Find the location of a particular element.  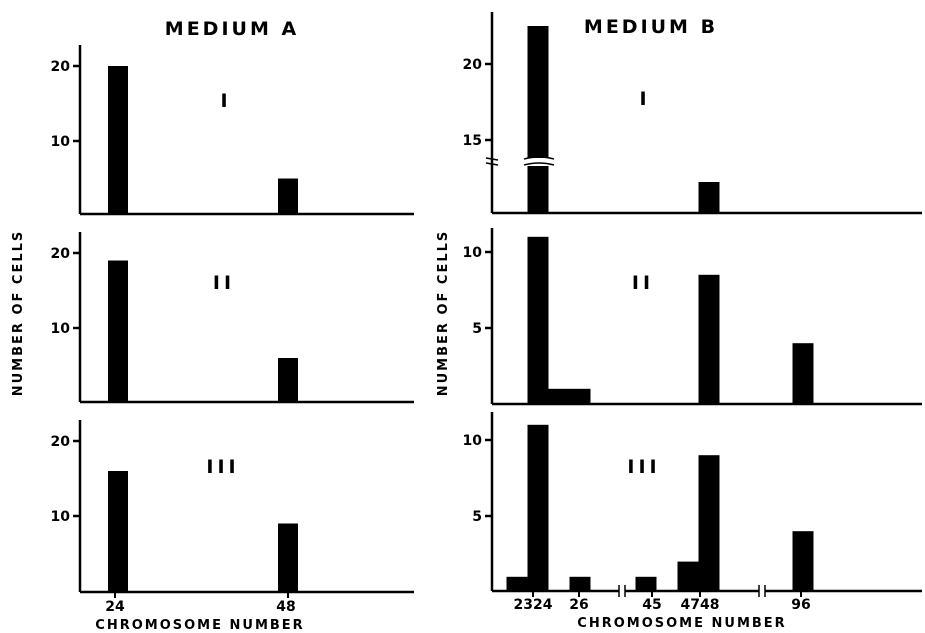

x-tick-label: 26 is located at coordinates (578, 605).